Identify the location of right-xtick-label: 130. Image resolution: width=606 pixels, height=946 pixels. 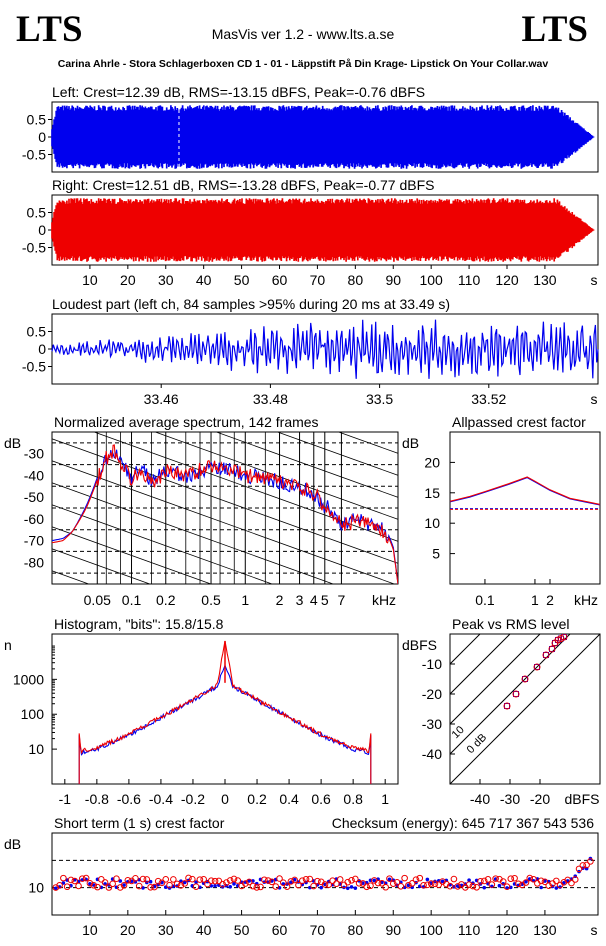
(545, 280).